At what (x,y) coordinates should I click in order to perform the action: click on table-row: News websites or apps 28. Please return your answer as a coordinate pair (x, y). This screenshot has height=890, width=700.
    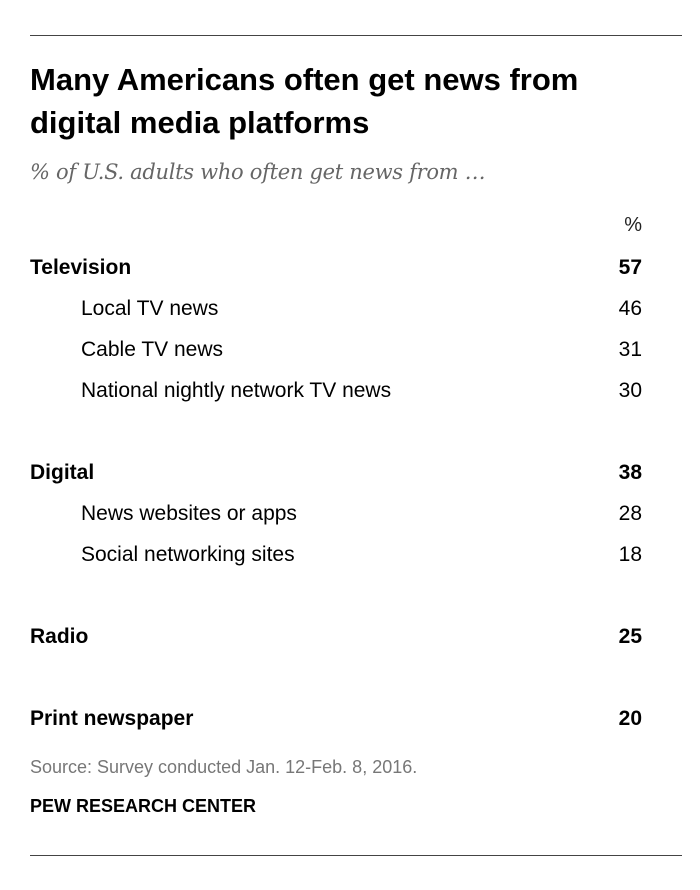
    Looking at the image, I should click on (361, 514).